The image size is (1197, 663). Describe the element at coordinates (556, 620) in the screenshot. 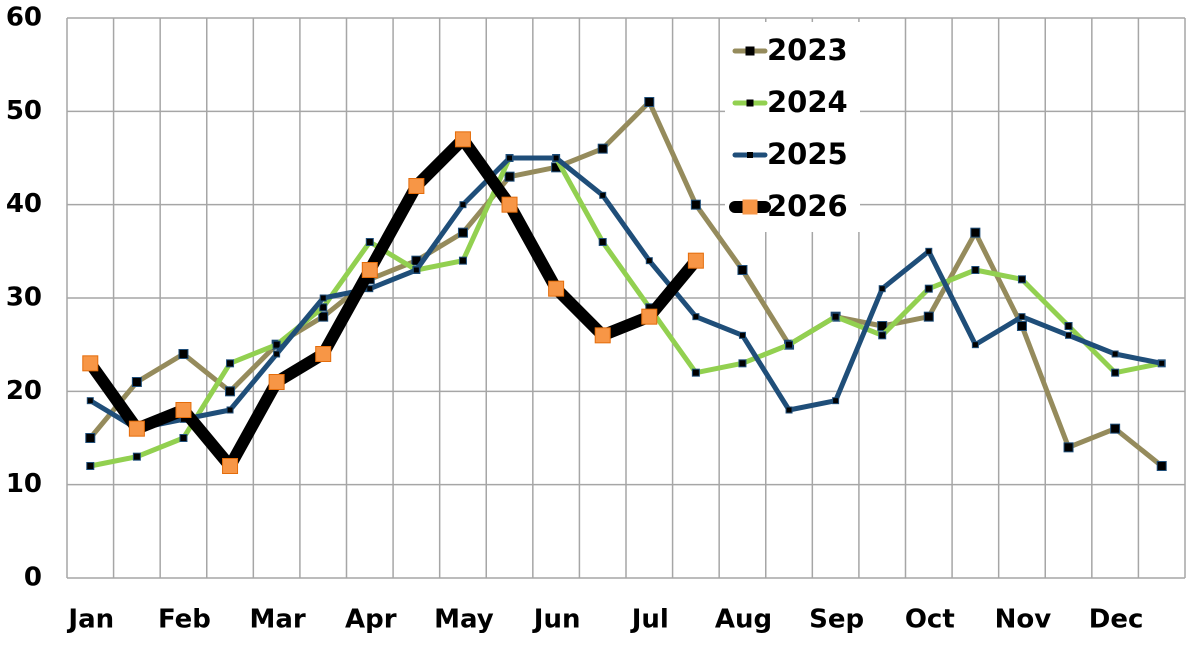

I see `x-tick-label: Jun` at that location.